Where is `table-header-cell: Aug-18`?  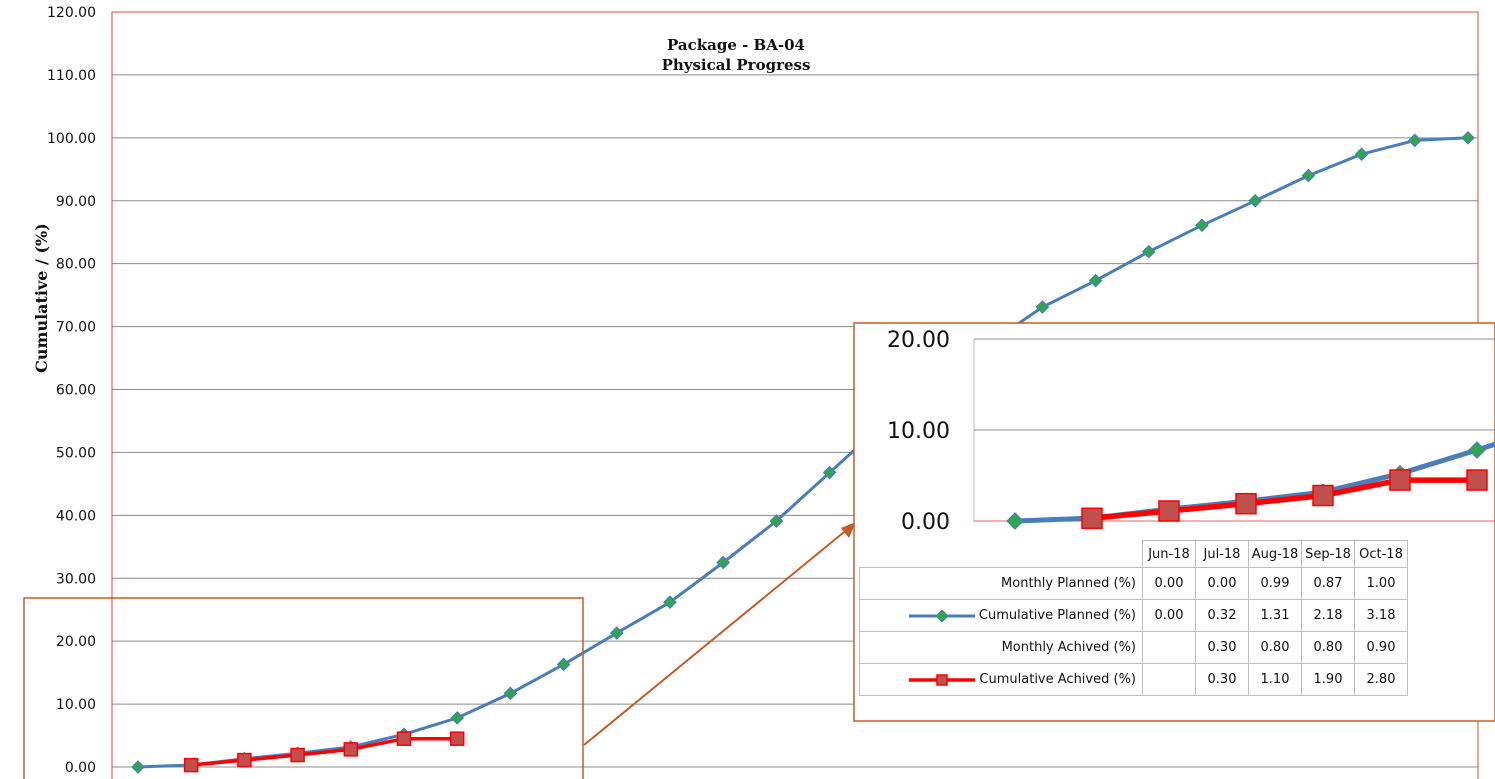
table-header-cell: Aug-18 is located at coordinates (1275, 554).